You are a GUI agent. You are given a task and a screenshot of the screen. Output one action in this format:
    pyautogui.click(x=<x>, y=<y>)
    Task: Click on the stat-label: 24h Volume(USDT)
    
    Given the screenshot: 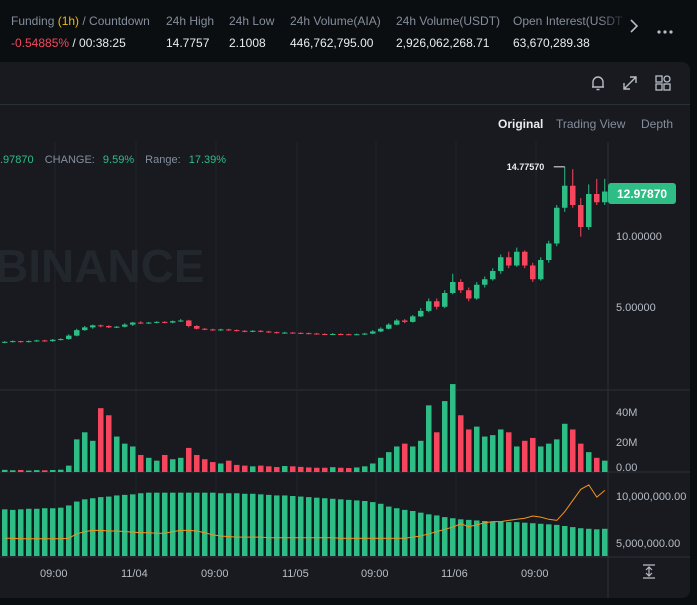 What is the action you would take?
    pyautogui.click(x=448, y=21)
    